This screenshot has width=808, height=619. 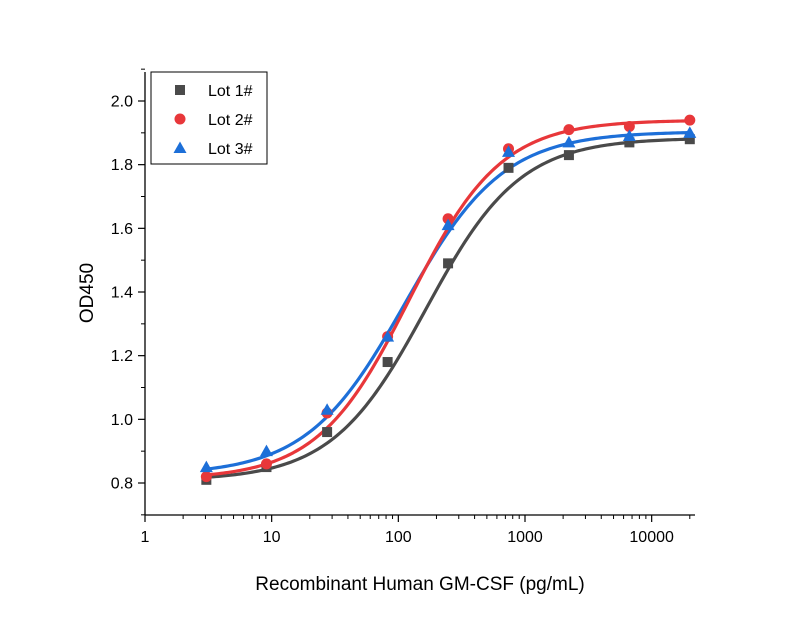 I want to click on y-tick-label: 0.8, so click(x=122, y=484).